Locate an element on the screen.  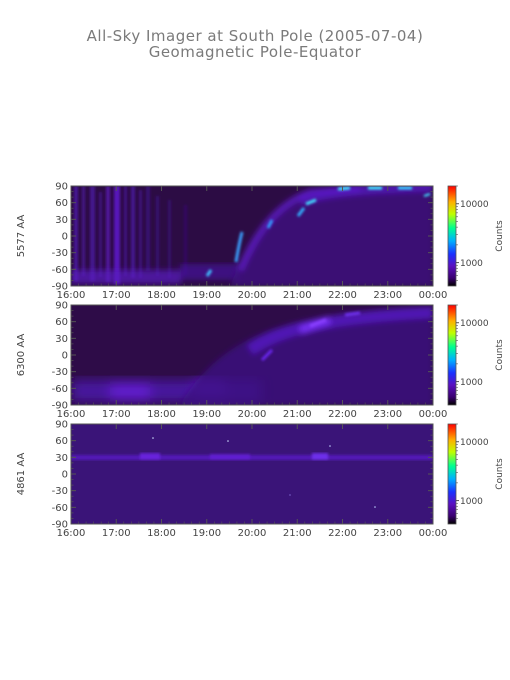
chart-subtitle: Geomagnetic Pole-Equator is located at coordinates (255, 52).